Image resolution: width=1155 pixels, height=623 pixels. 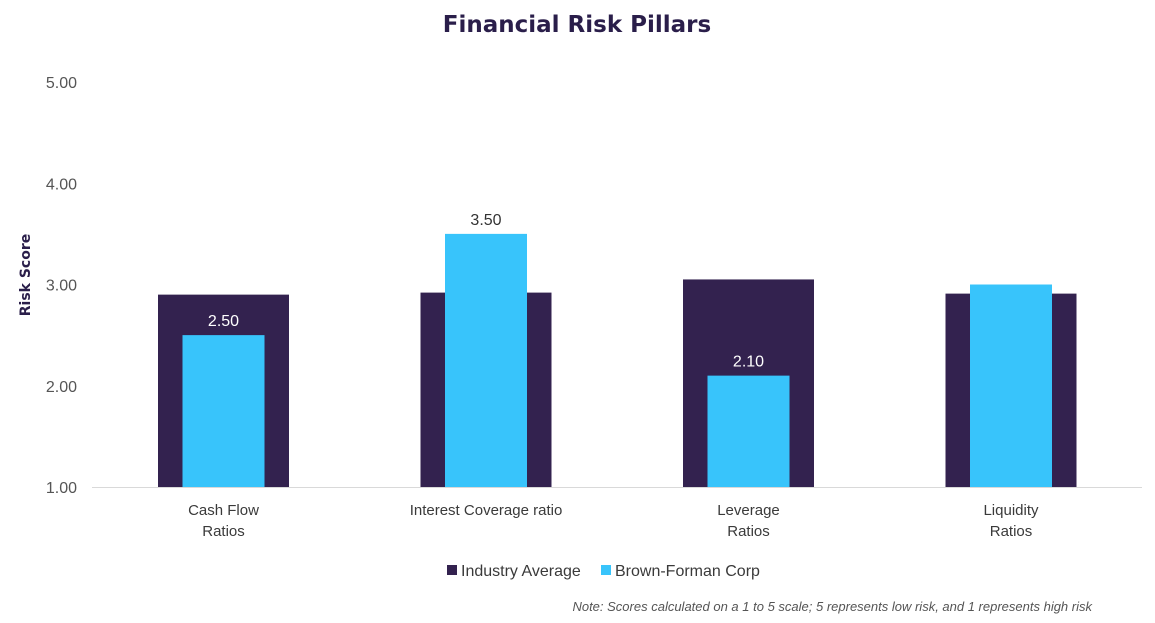 What do you see at coordinates (223, 321) in the screenshot?
I see `data-label: 2.50` at bounding box center [223, 321].